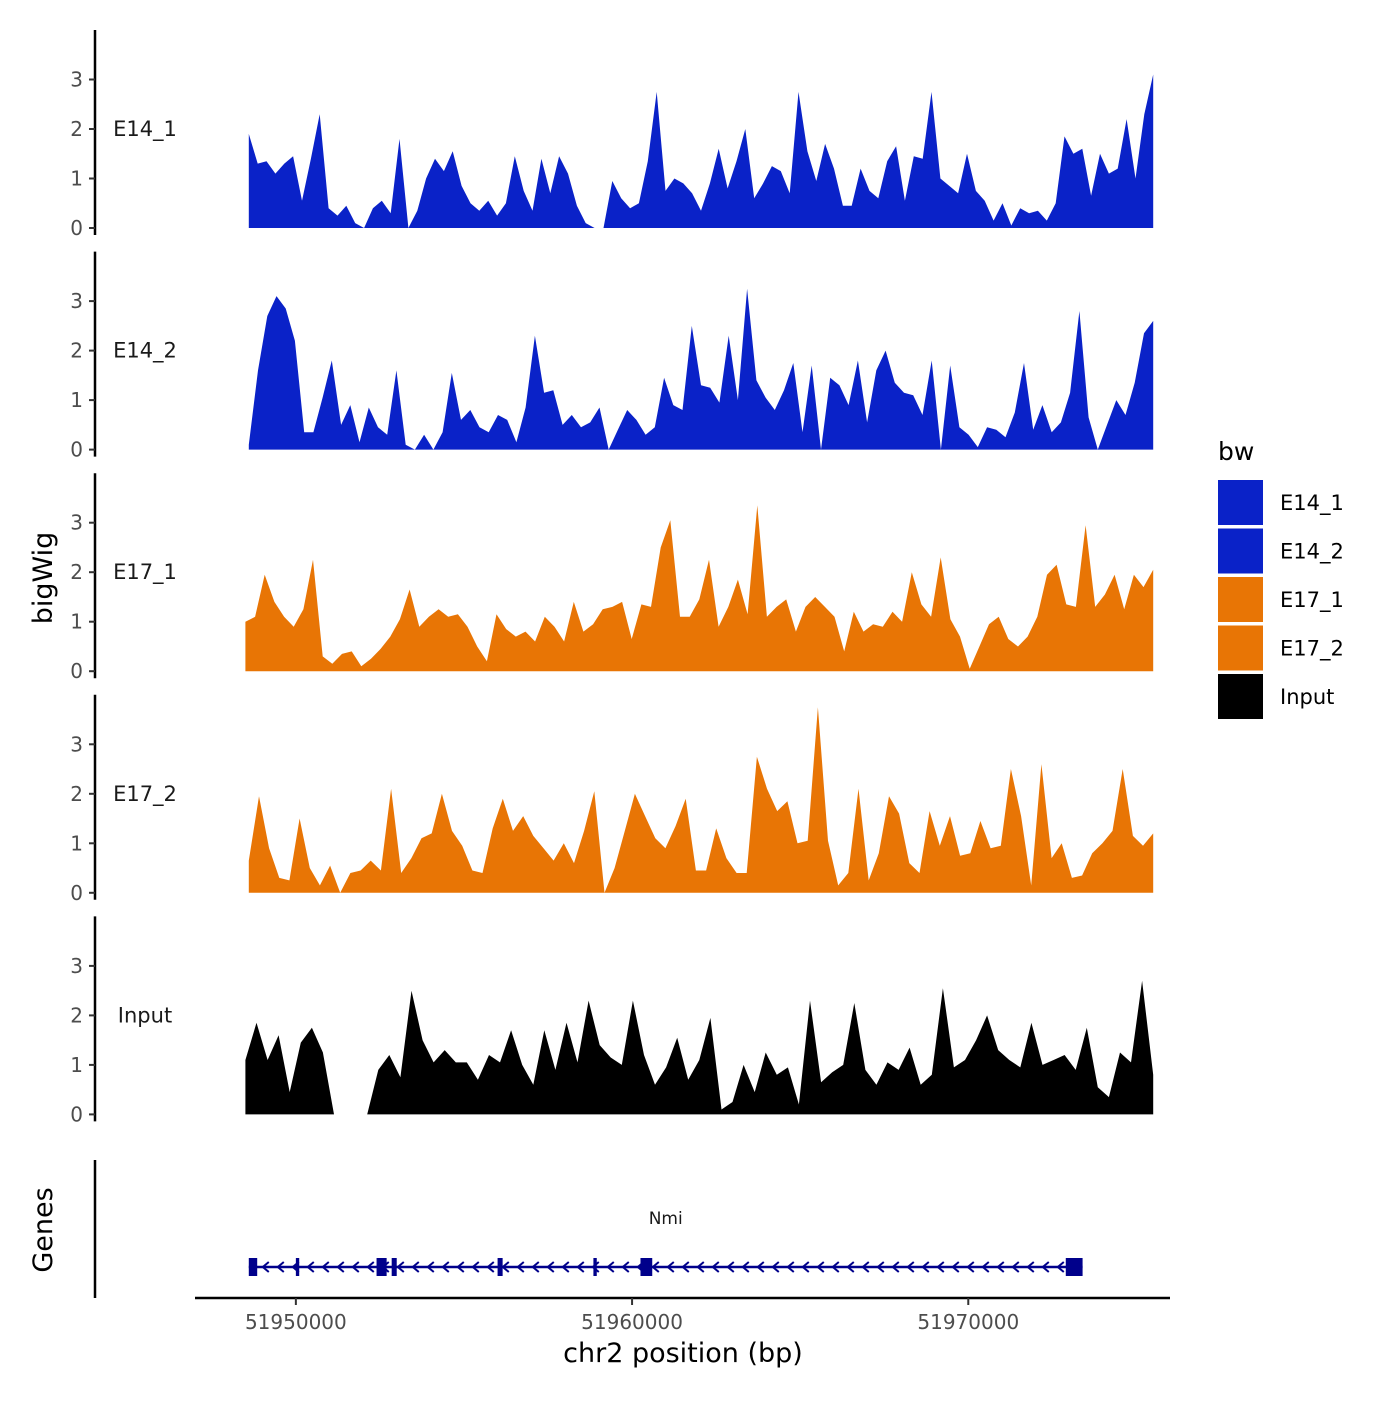 The height and width of the screenshot is (1404, 1400). What do you see at coordinates (683, 1353) in the screenshot?
I see `x-axis-title: chr2 position (bp)` at bounding box center [683, 1353].